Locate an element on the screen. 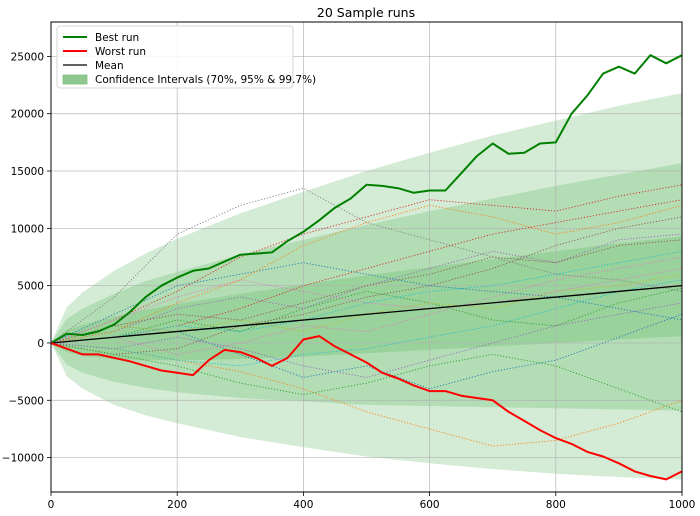 This screenshot has width=700, height=516. x-tick-label: 200 is located at coordinates (177, 505).